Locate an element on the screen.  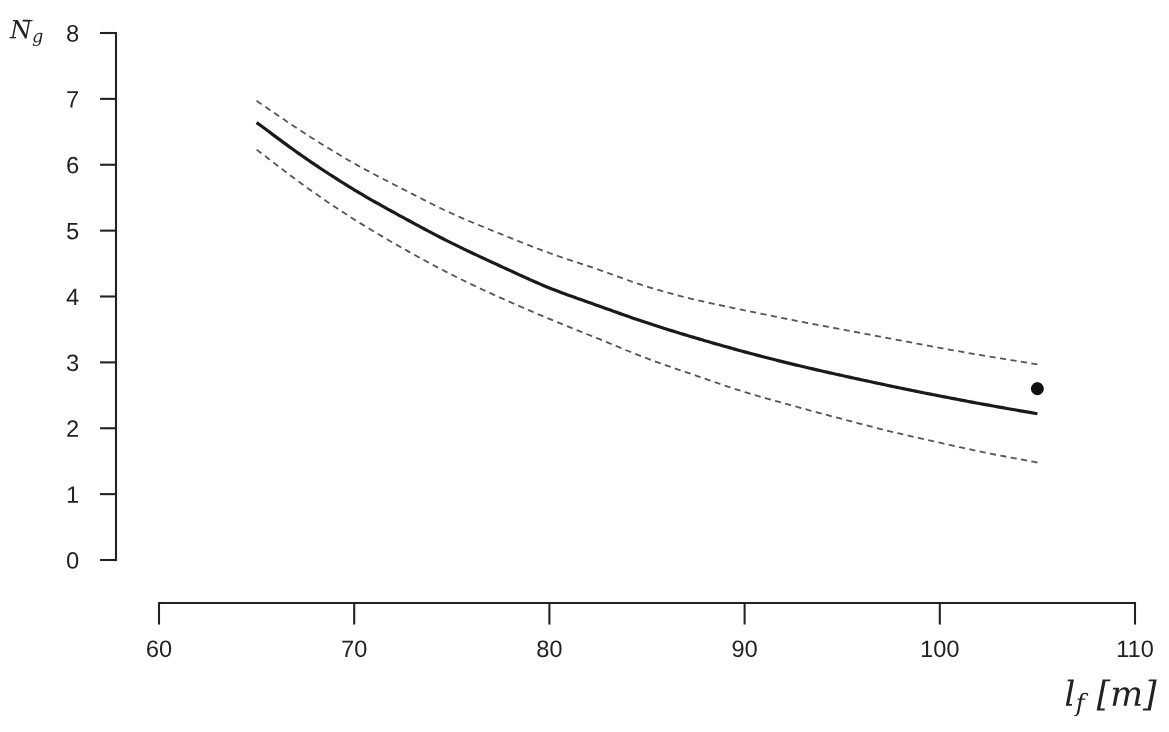
x-tick-label: 100 is located at coordinates (940, 649).